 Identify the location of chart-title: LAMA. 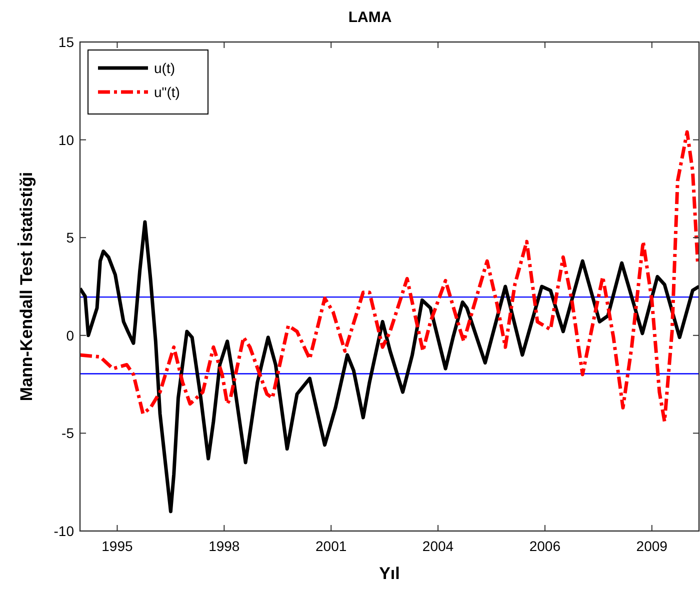
(370, 17).